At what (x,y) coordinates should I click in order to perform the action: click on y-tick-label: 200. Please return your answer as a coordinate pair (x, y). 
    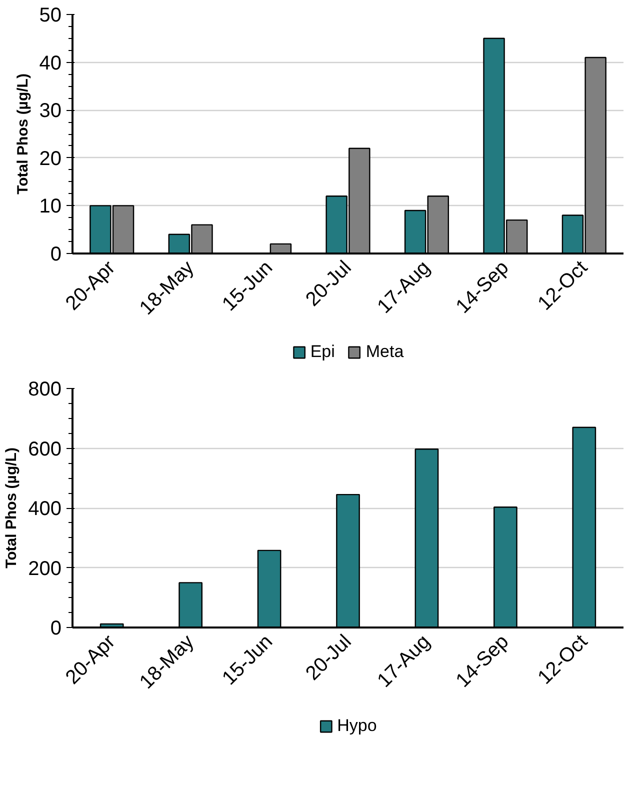
    Looking at the image, I should click on (45, 569).